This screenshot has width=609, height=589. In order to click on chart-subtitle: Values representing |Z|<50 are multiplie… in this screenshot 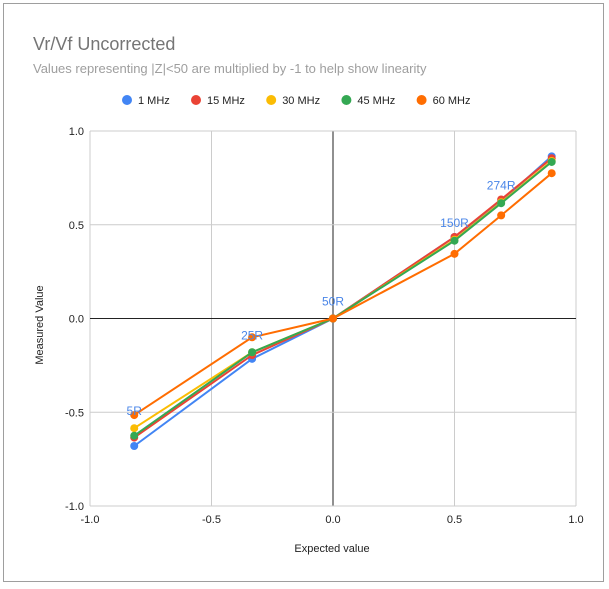, I will do `click(230, 68)`.